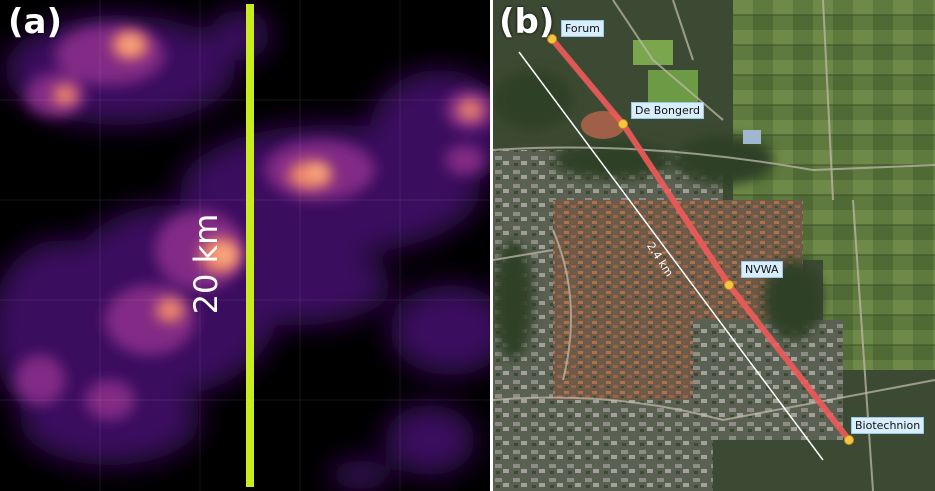 Image resolution: width=935 pixels, height=491 pixels. What do you see at coordinates (250, 245) in the screenshot?
I see `scale-bar-line` at bounding box center [250, 245].